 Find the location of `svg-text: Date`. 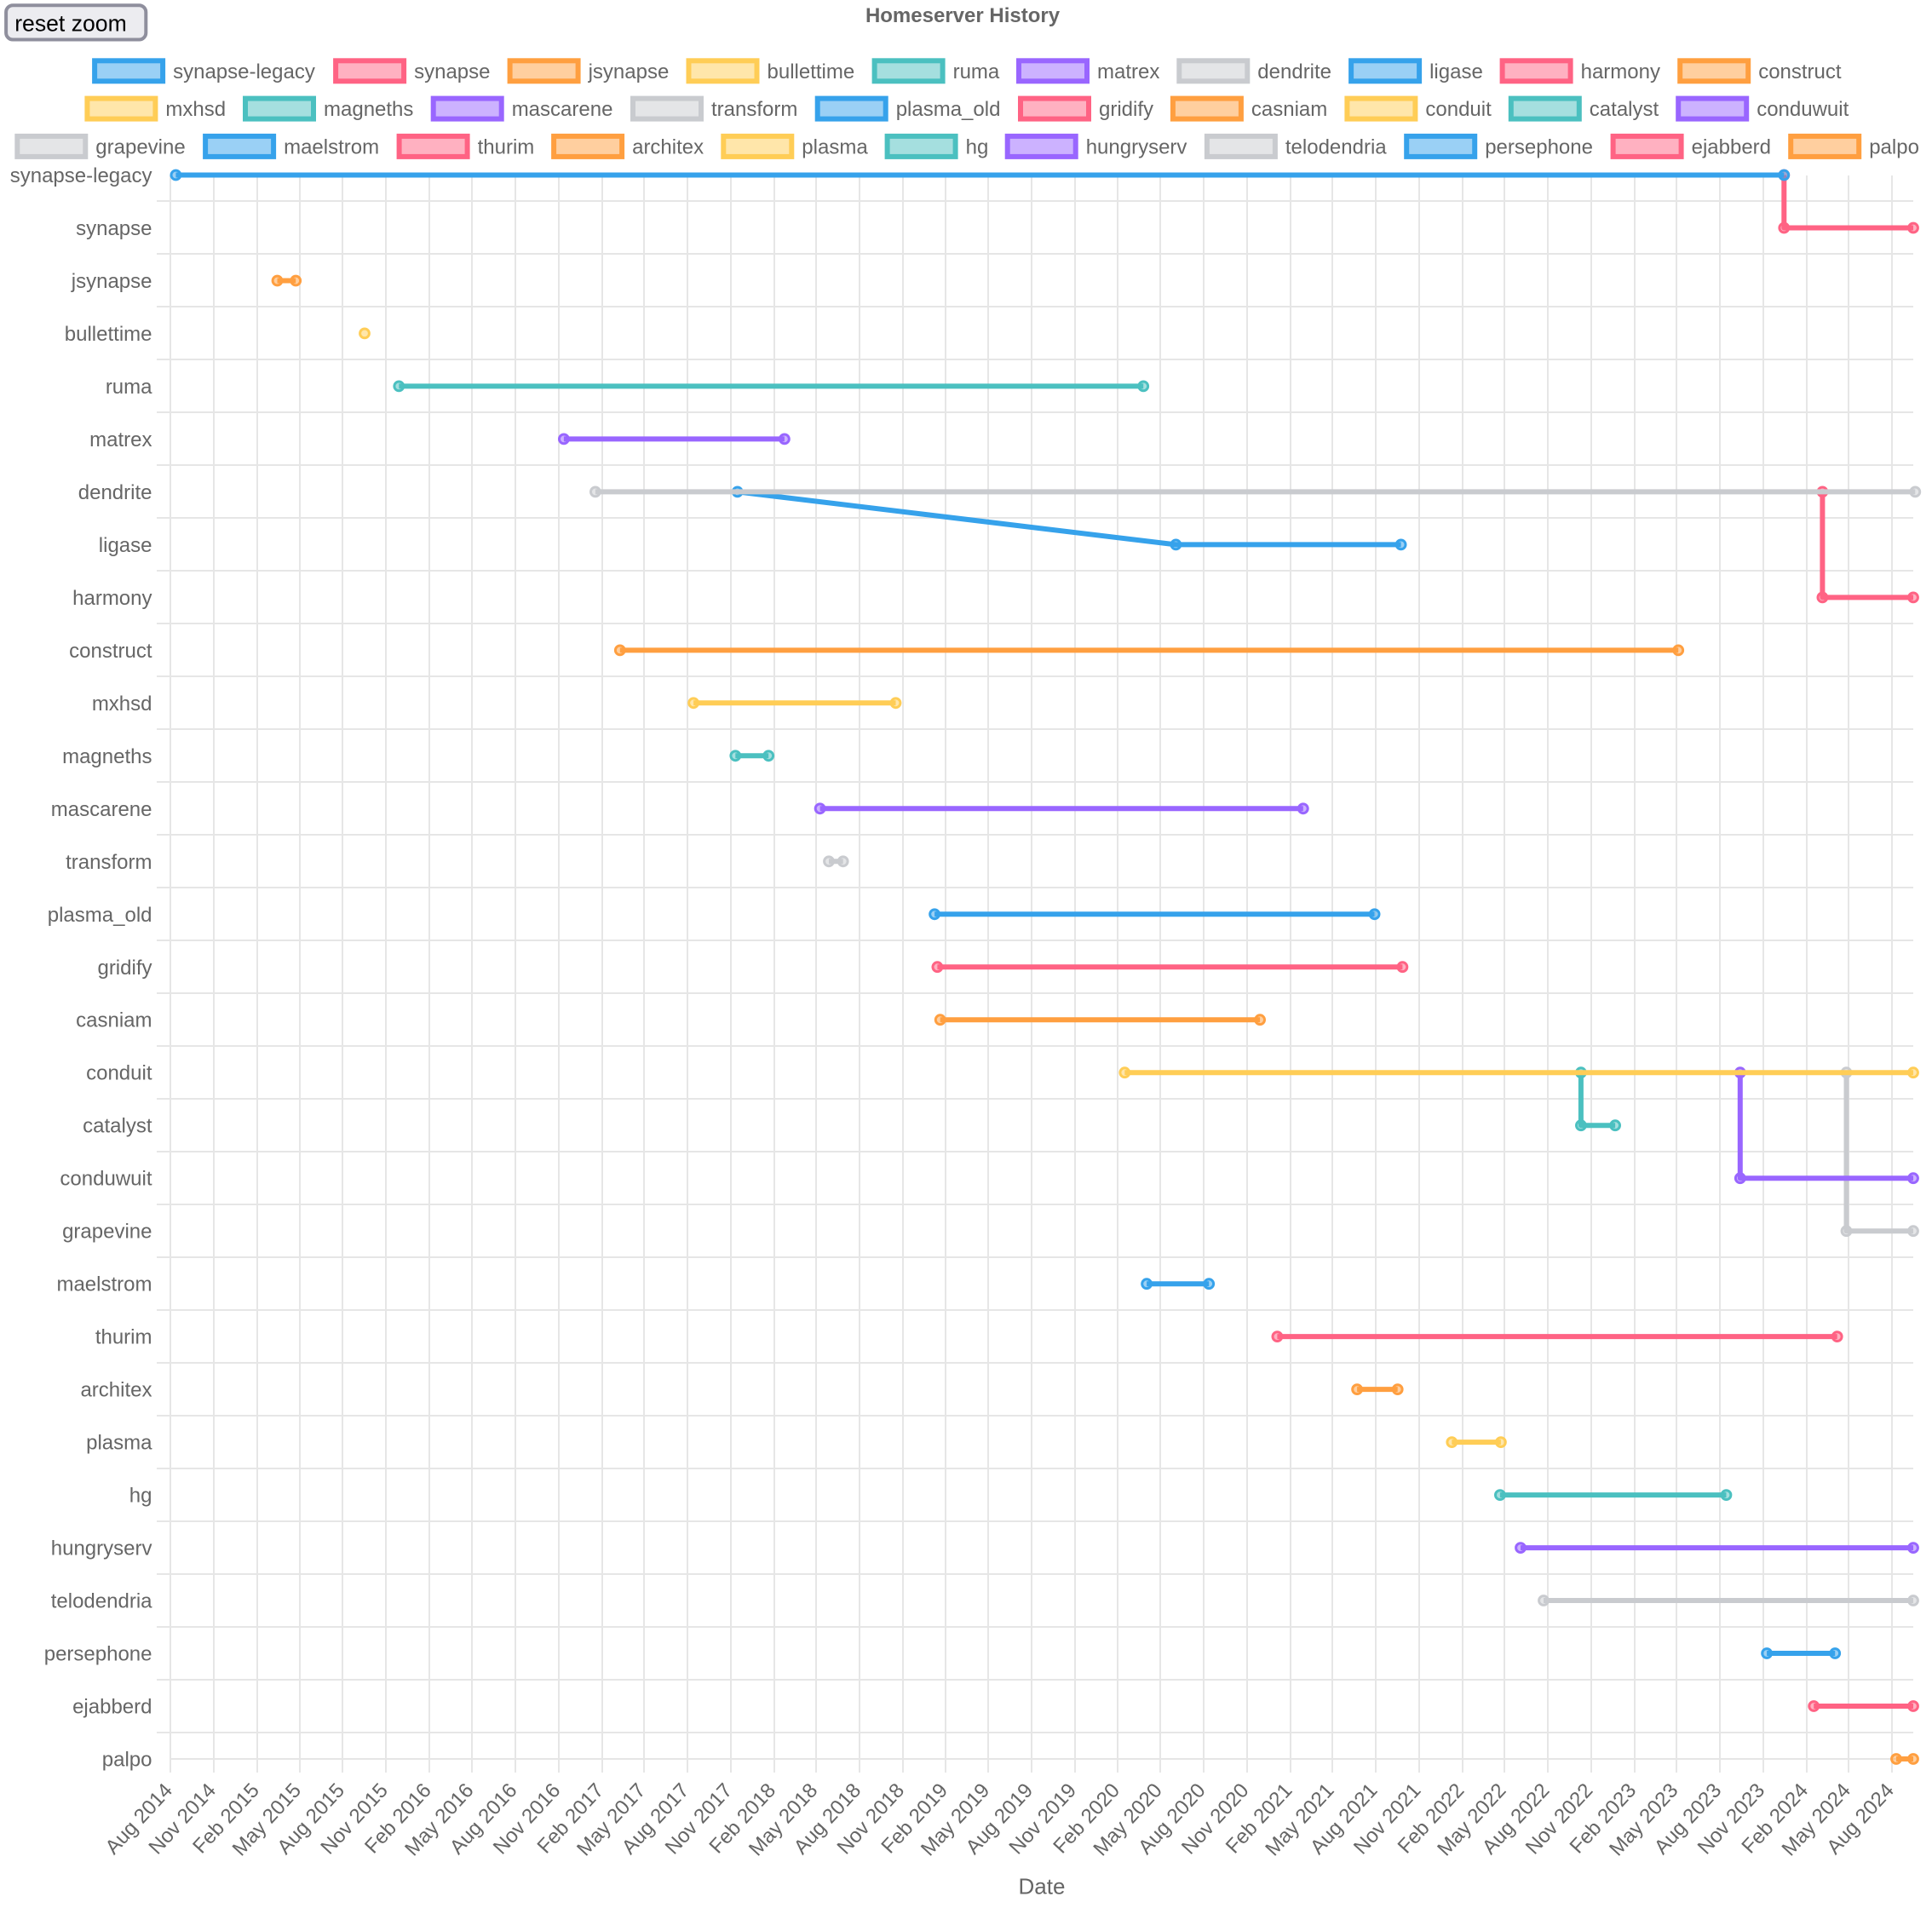

svg-text: Date is located at coordinates (1042, 1886).